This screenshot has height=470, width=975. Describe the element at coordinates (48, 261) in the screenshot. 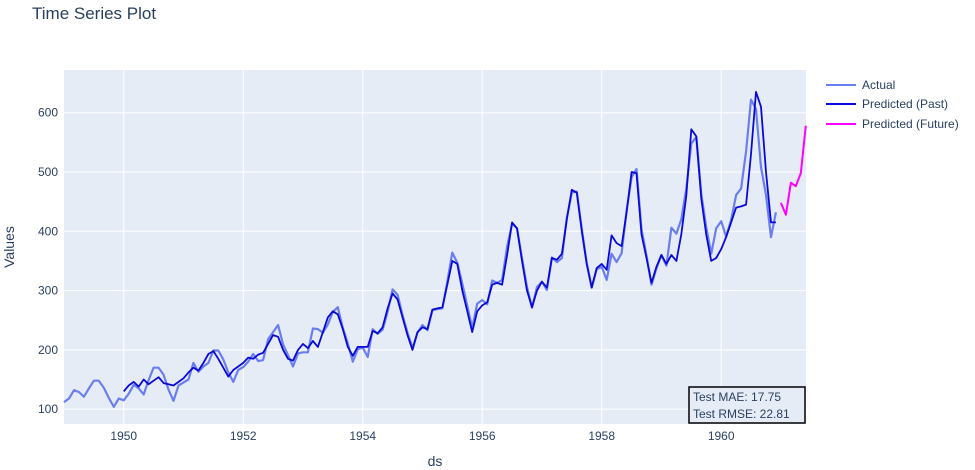

I see `y-ticks: 100 200 300 400 500 600` at that location.